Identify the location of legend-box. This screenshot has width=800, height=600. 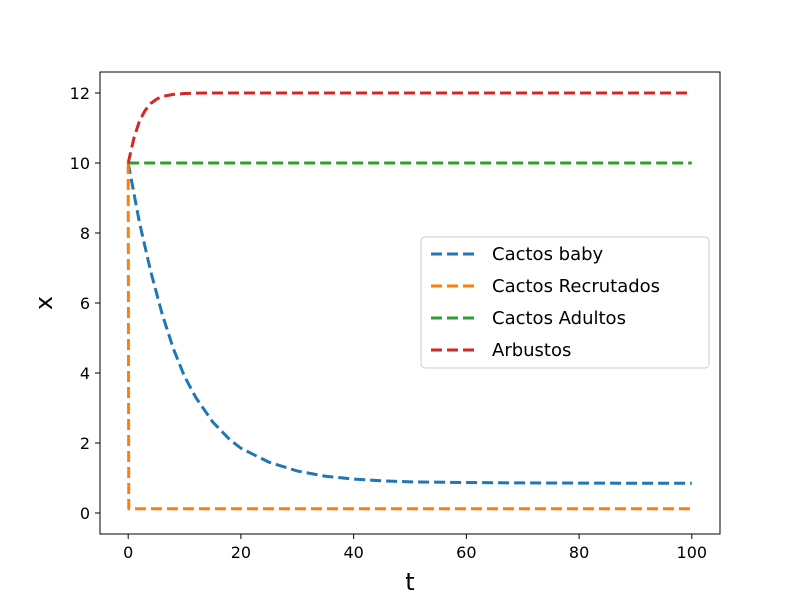
(565, 302).